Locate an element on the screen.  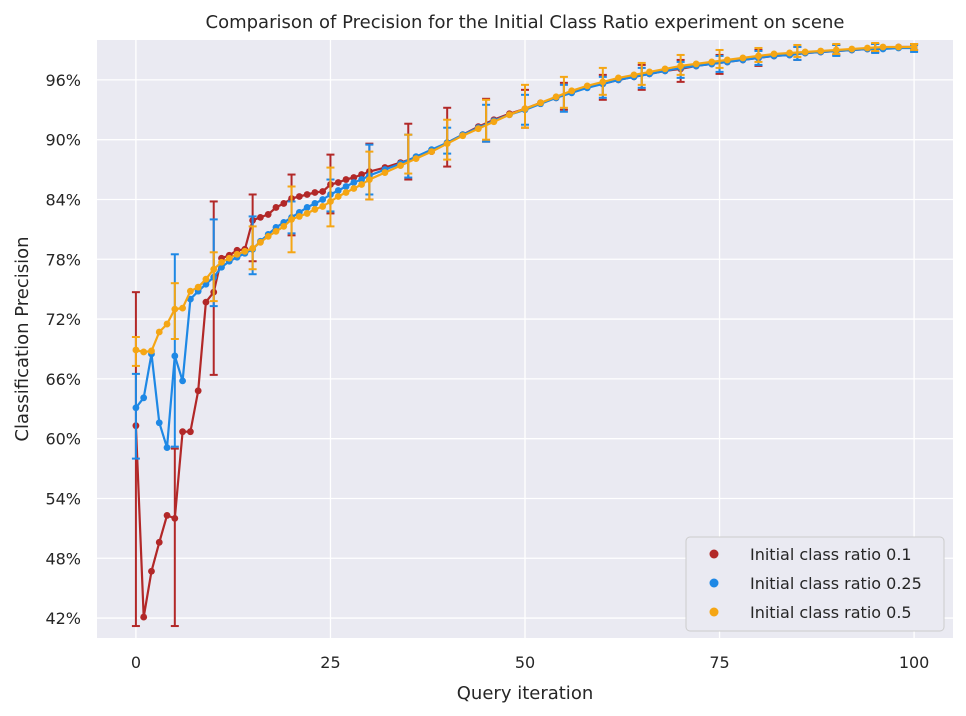
legend-label: Initial class ratio 0.5 is located at coordinates (831, 612).